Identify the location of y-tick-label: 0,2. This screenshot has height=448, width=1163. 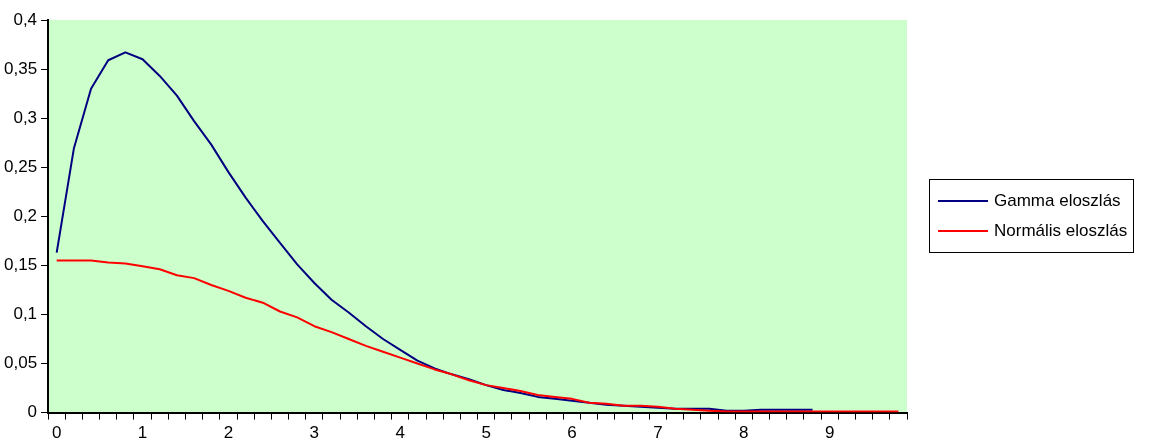
(25, 215).